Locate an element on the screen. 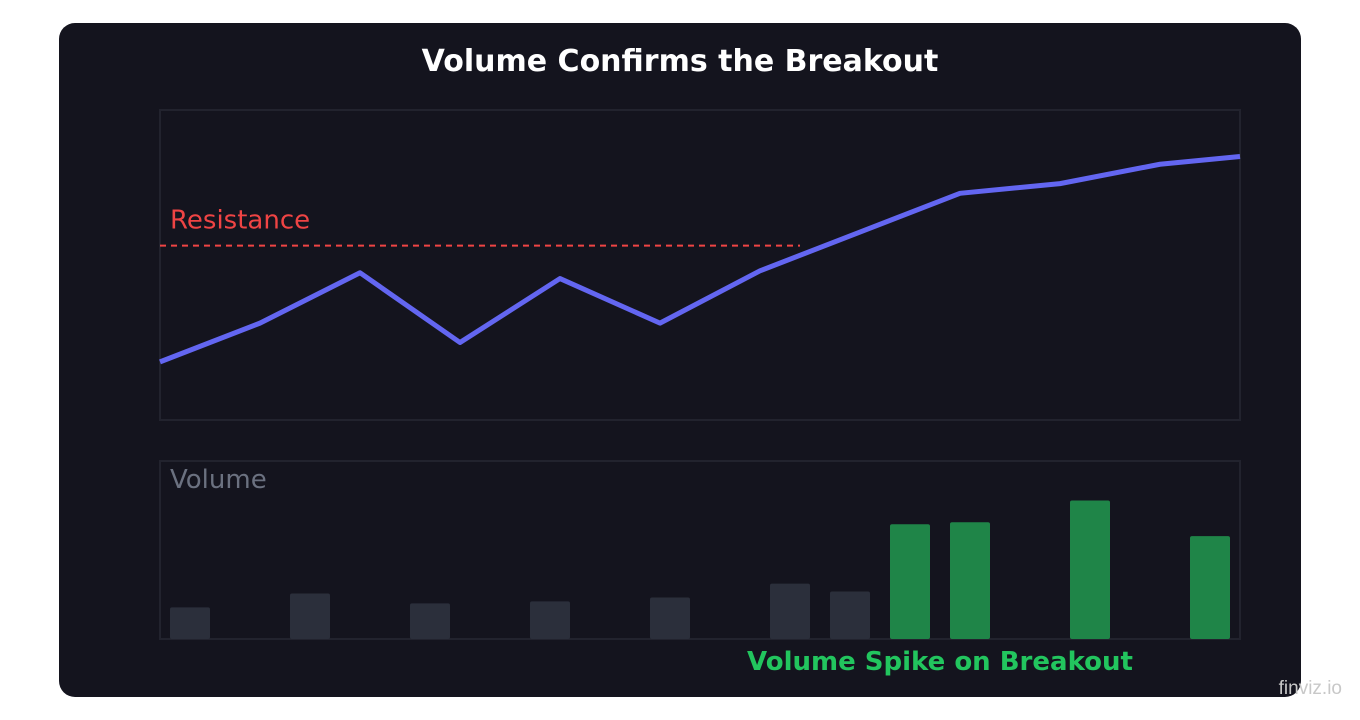  watermark: finviz.io is located at coordinates (1310, 688).